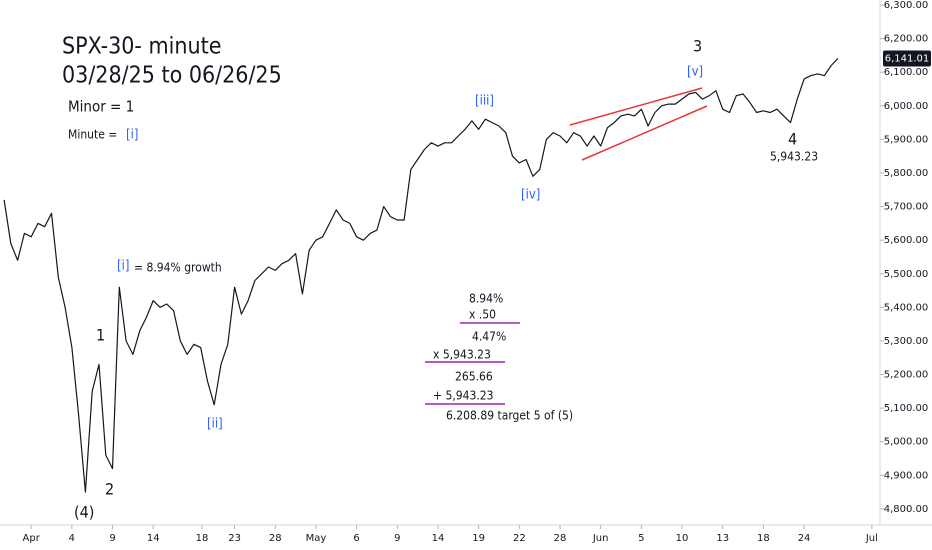 The width and height of the screenshot is (932, 550). Describe the element at coordinates (463, 396) in the screenshot. I see `calc-line: + 5,943.23` at that location.